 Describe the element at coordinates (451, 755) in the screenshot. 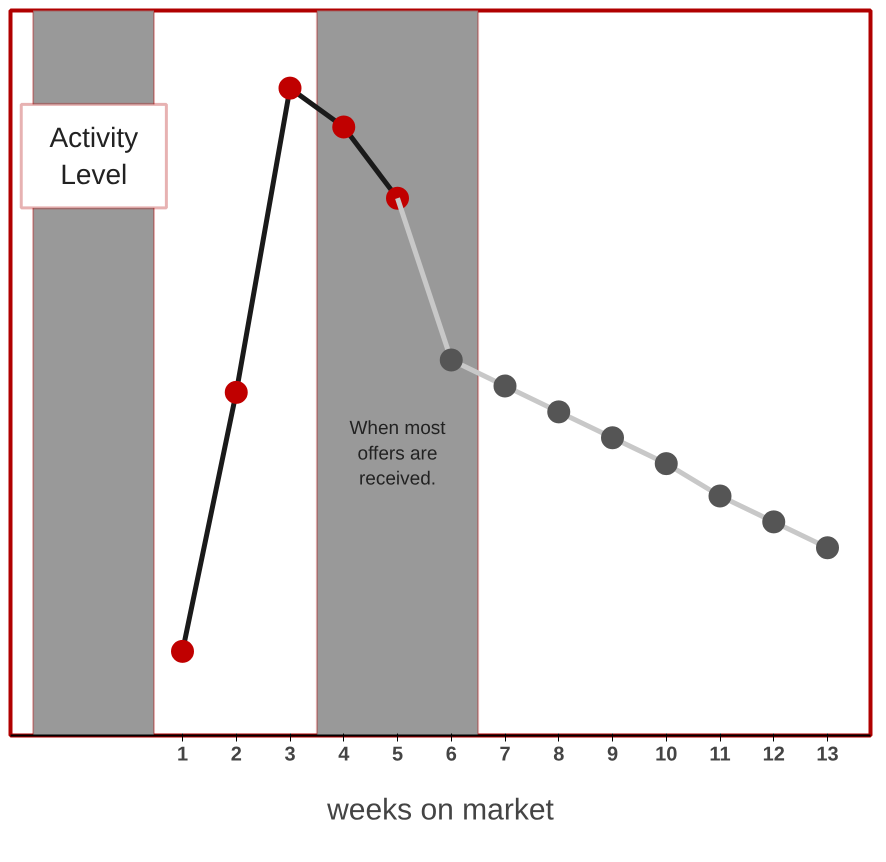

I see `x-tick-label: 6` at that location.